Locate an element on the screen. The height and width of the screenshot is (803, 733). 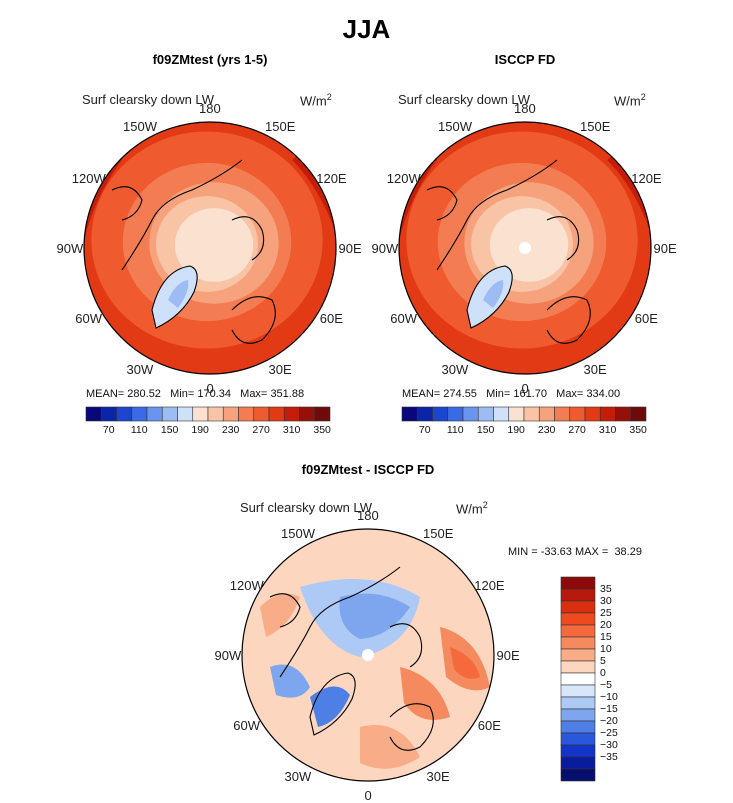
colorbar-tick: 350 is located at coordinates (322, 430).